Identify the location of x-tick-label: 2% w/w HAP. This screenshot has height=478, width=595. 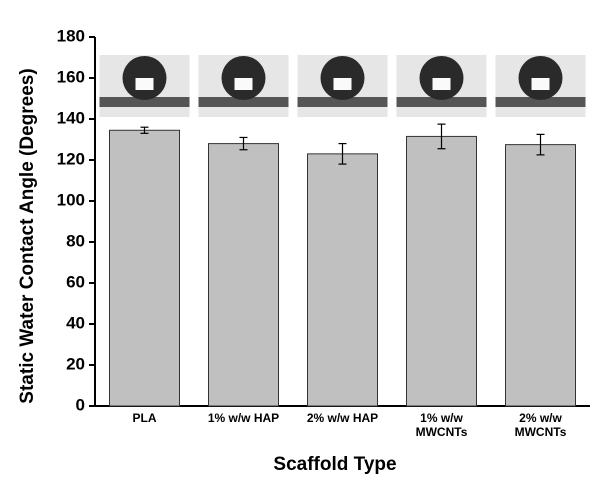
(342, 418).